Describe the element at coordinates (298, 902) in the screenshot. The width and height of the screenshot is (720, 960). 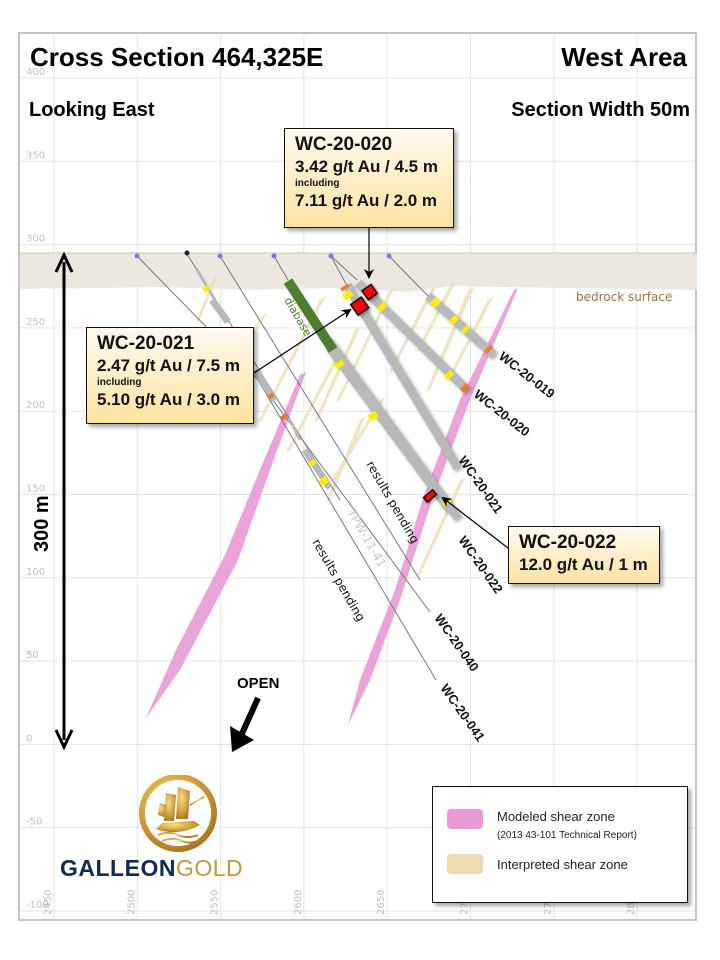
I see `x-tick-label: 2600` at that location.